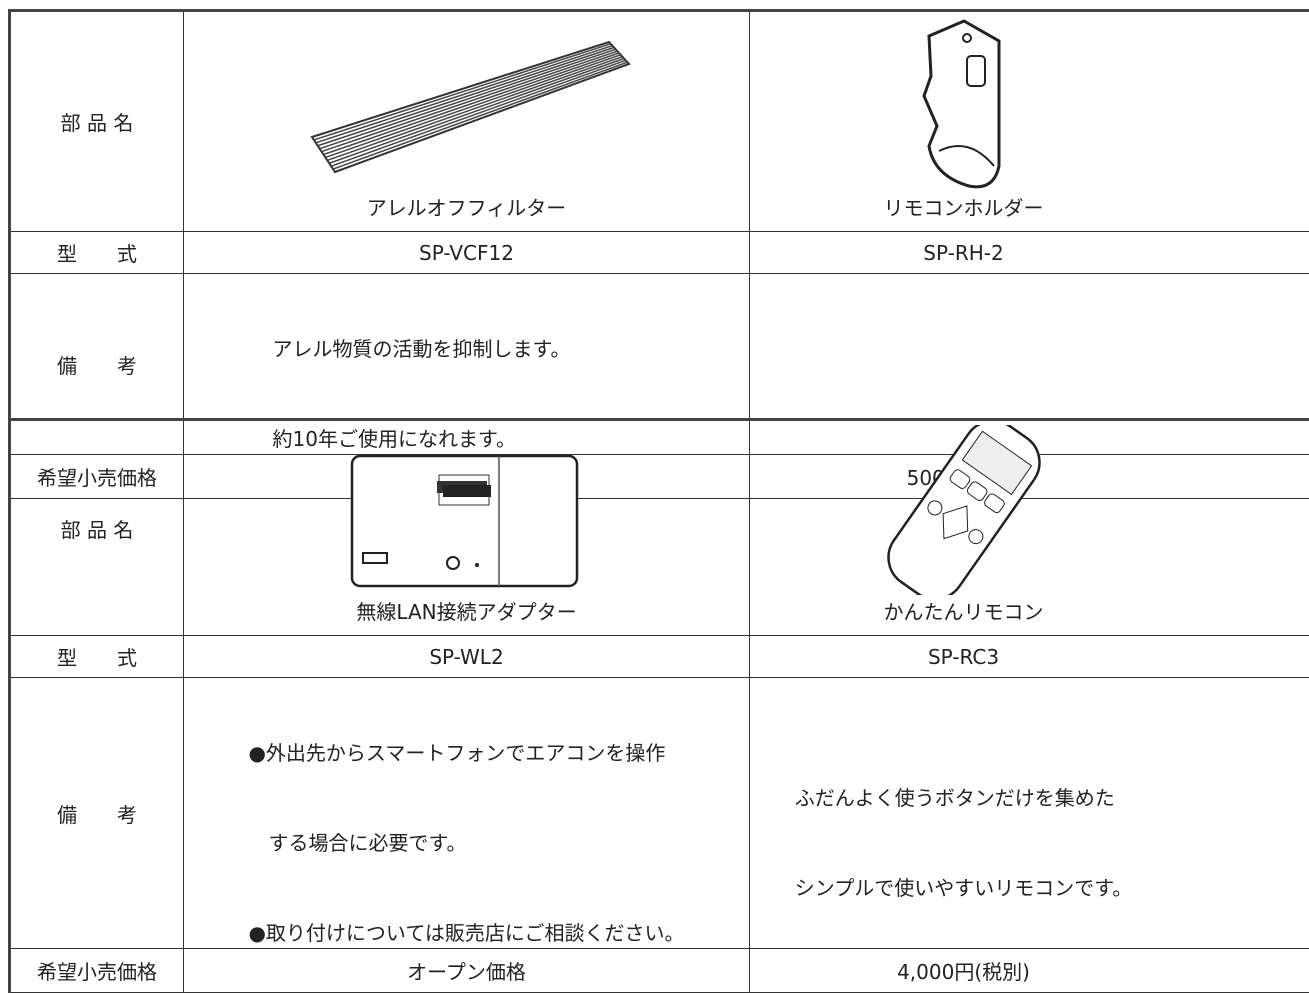  I want to click on filter-image, so click(467, 107).